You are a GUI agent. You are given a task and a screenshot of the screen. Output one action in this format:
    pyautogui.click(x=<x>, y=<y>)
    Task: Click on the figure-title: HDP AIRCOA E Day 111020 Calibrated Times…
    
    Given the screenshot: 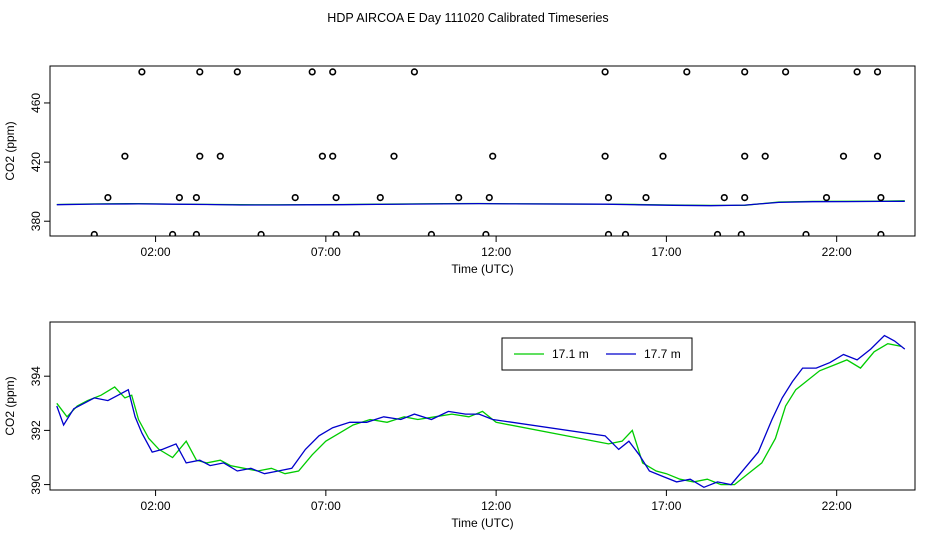 What is the action you would take?
    pyautogui.click(x=467, y=18)
    